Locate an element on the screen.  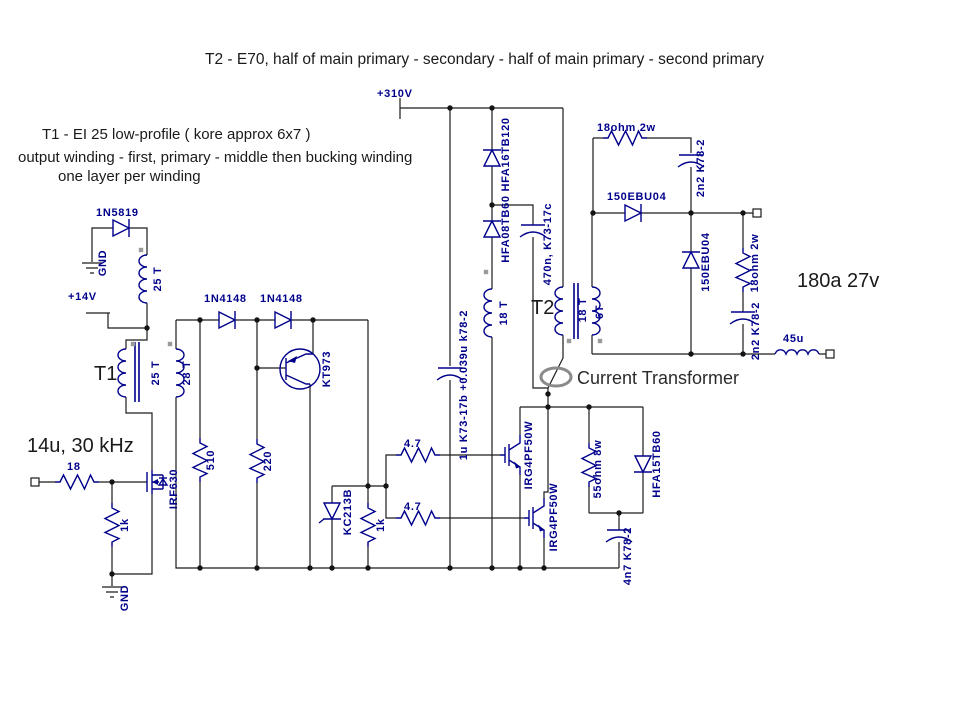
label-4.7-b: 4.7 is located at coordinates (412, 507).